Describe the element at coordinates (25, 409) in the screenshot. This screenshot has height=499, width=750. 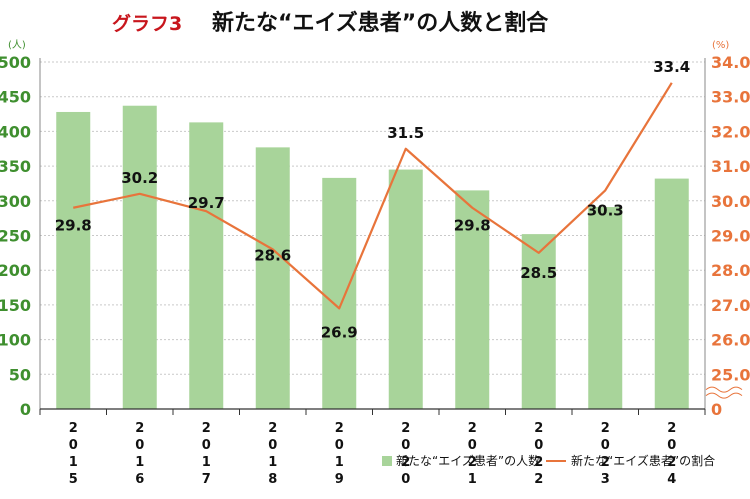
I see `y-left-tick-label: 0` at that location.